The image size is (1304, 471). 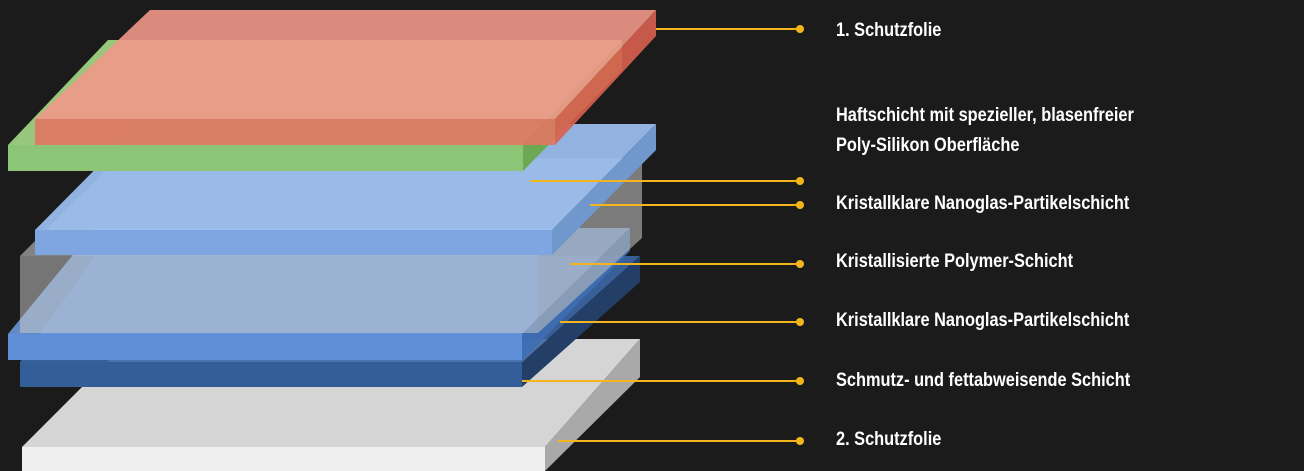 What do you see at coordinates (983, 320) in the screenshot?
I see `label-nanoglas-2: Kristallklare Nanoglas-Partikelschicht` at bounding box center [983, 320].